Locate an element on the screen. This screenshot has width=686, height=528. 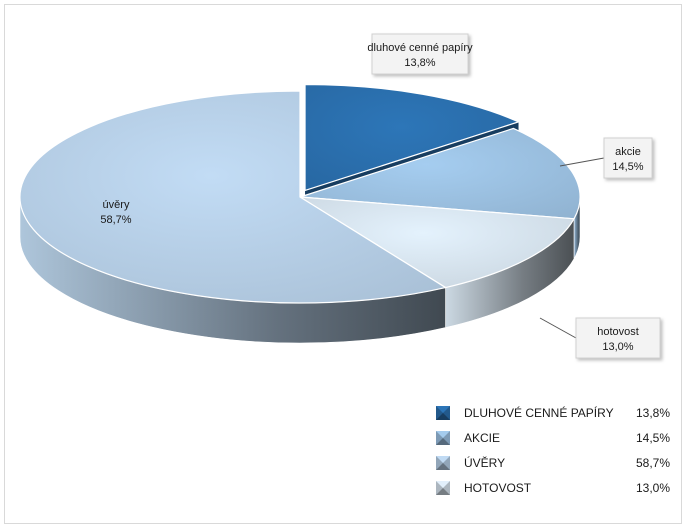
legend-item-1: AKCIE 14,5% is located at coordinates (553, 438).